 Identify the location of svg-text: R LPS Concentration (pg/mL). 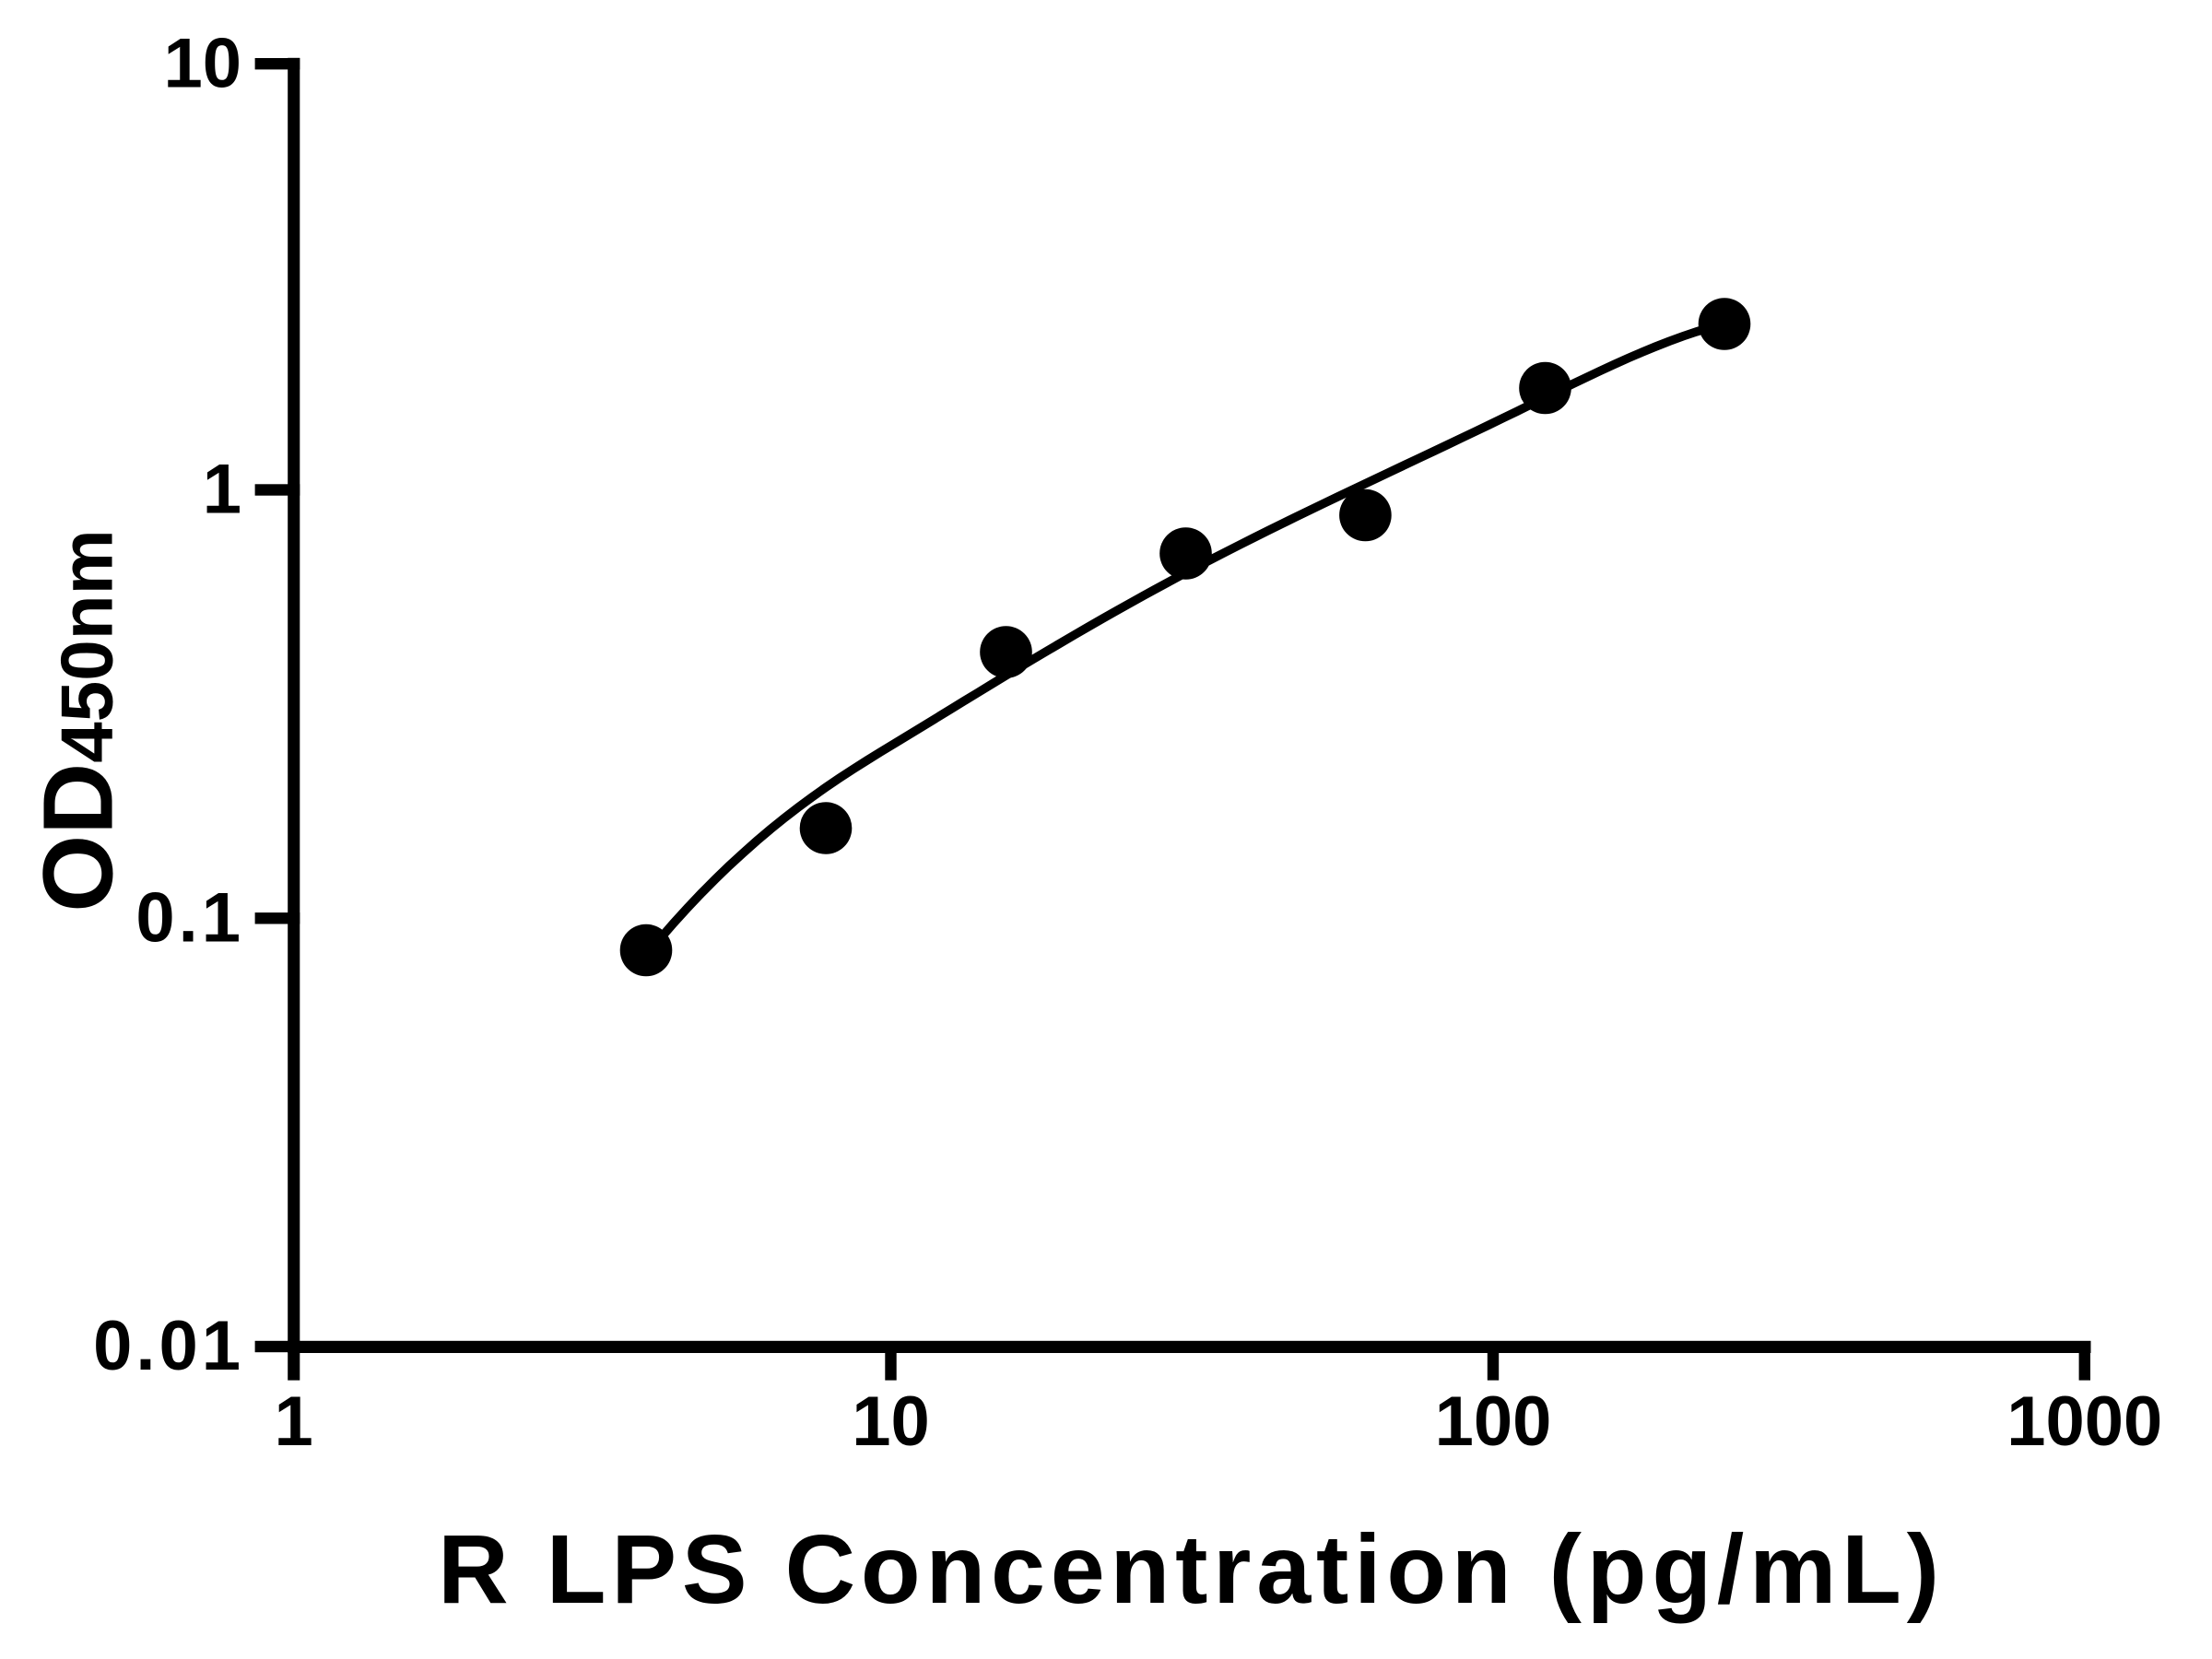
(1191, 1569).